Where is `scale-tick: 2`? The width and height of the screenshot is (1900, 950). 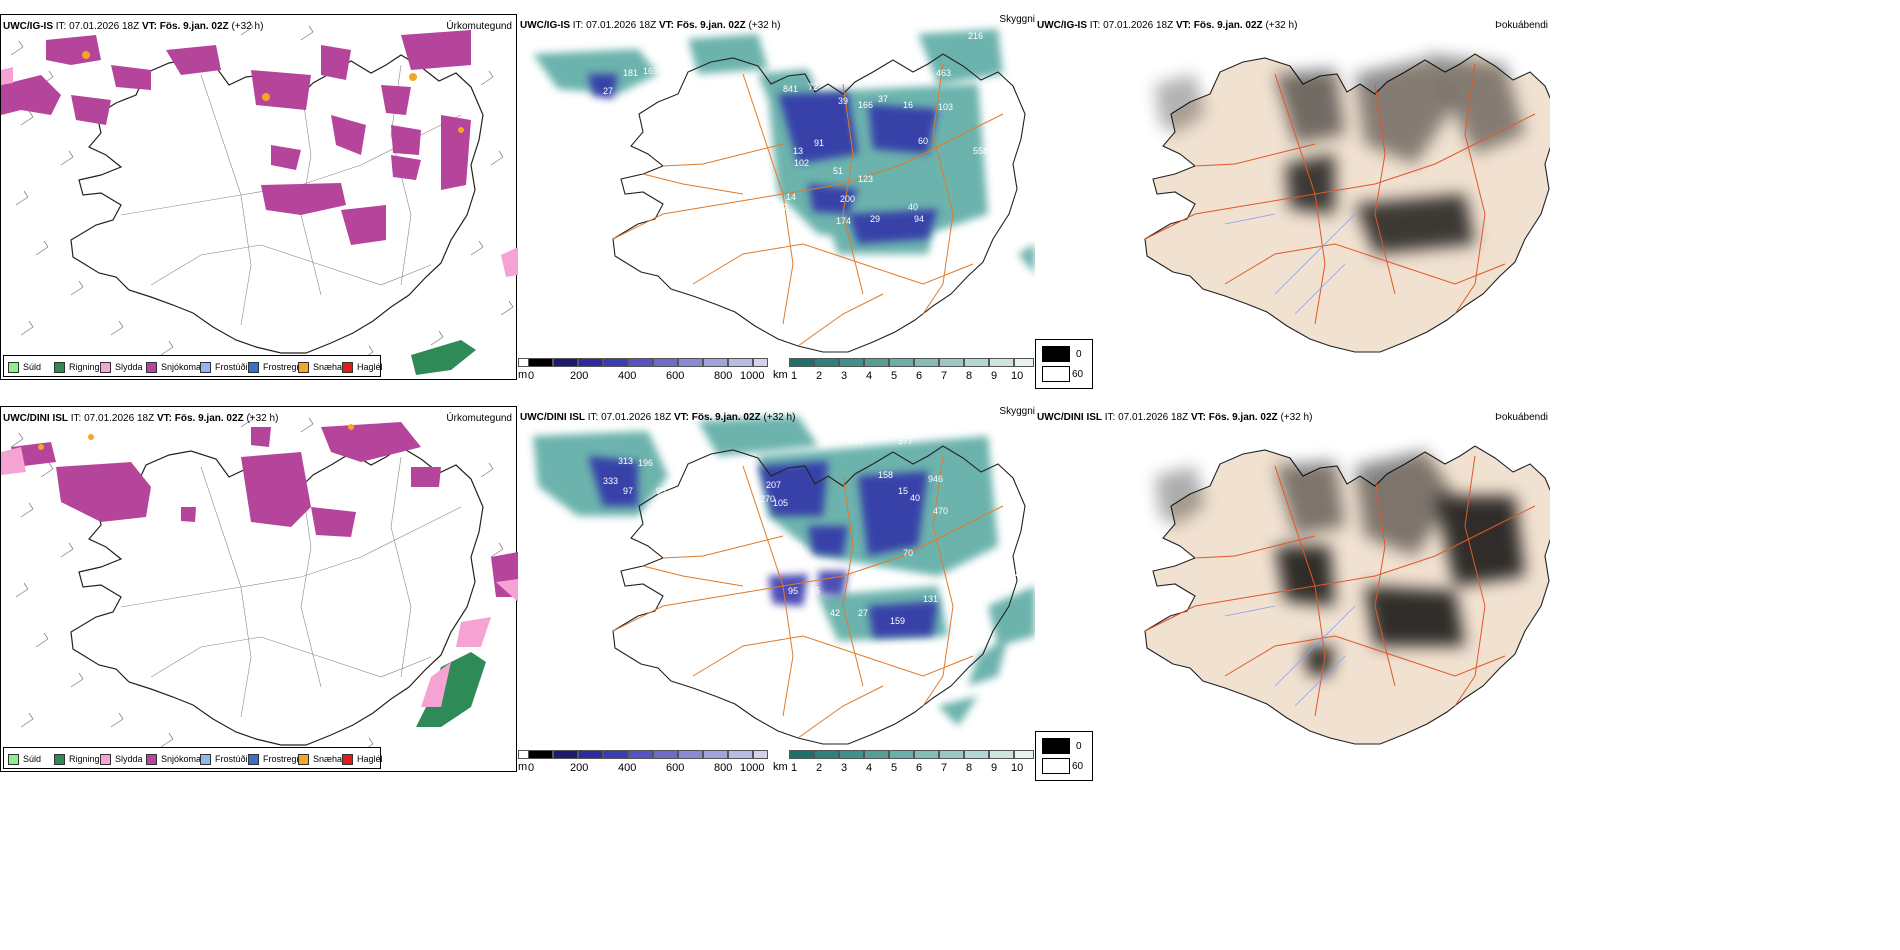 scale-tick: 2 is located at coordinates (819, 768).